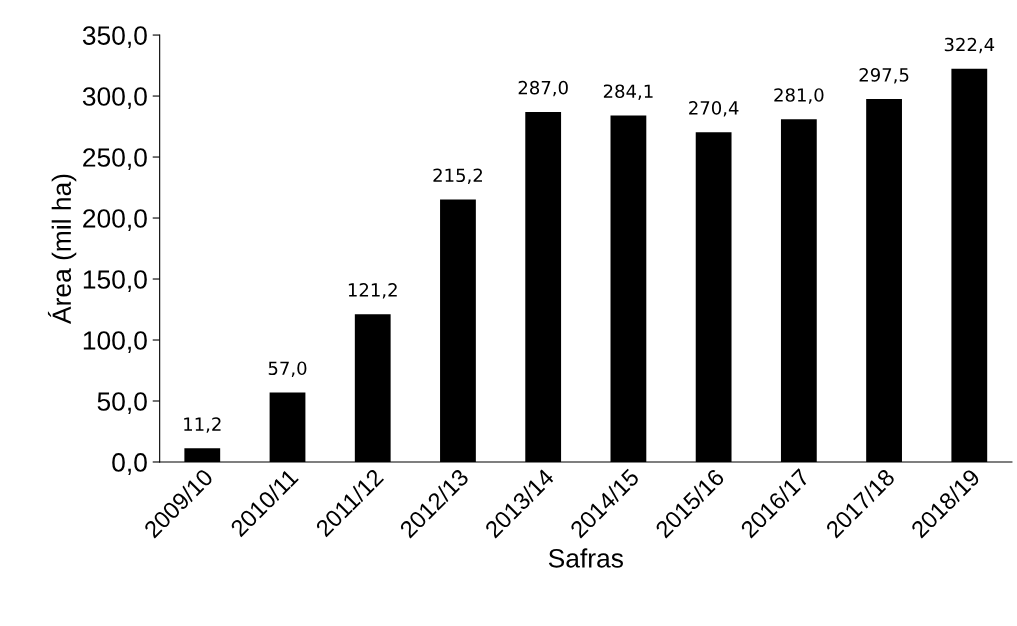 Image resolution: width=1017 pixels, height=626 pixels. I want to click on y-tick-label: 50,0, so click(122, 403).